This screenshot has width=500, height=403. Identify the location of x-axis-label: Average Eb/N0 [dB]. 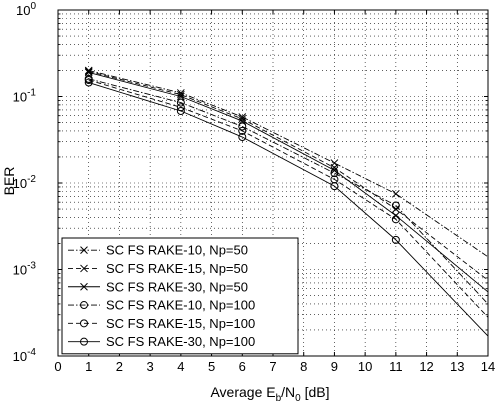
(269, 393).